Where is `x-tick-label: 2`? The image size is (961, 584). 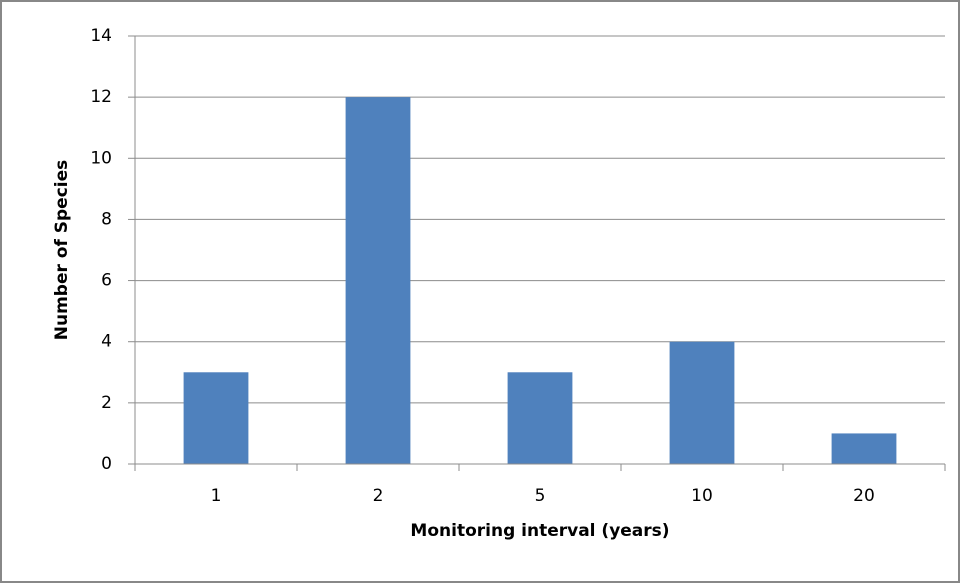 x-tick-label: 2 is located at coordinates (378, 496).